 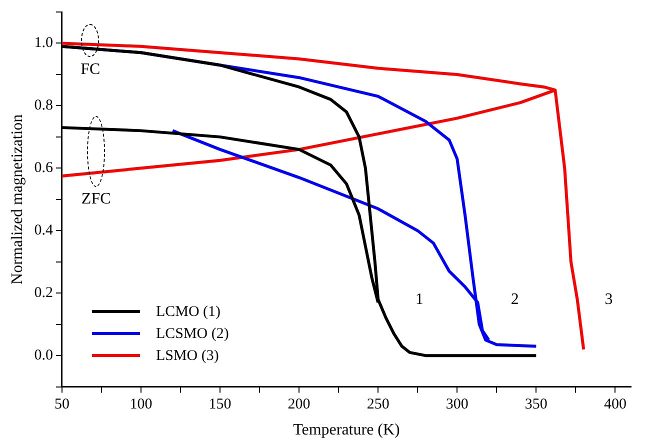 I want to click on x-tick-label: 200, so click(x=299, y=404).